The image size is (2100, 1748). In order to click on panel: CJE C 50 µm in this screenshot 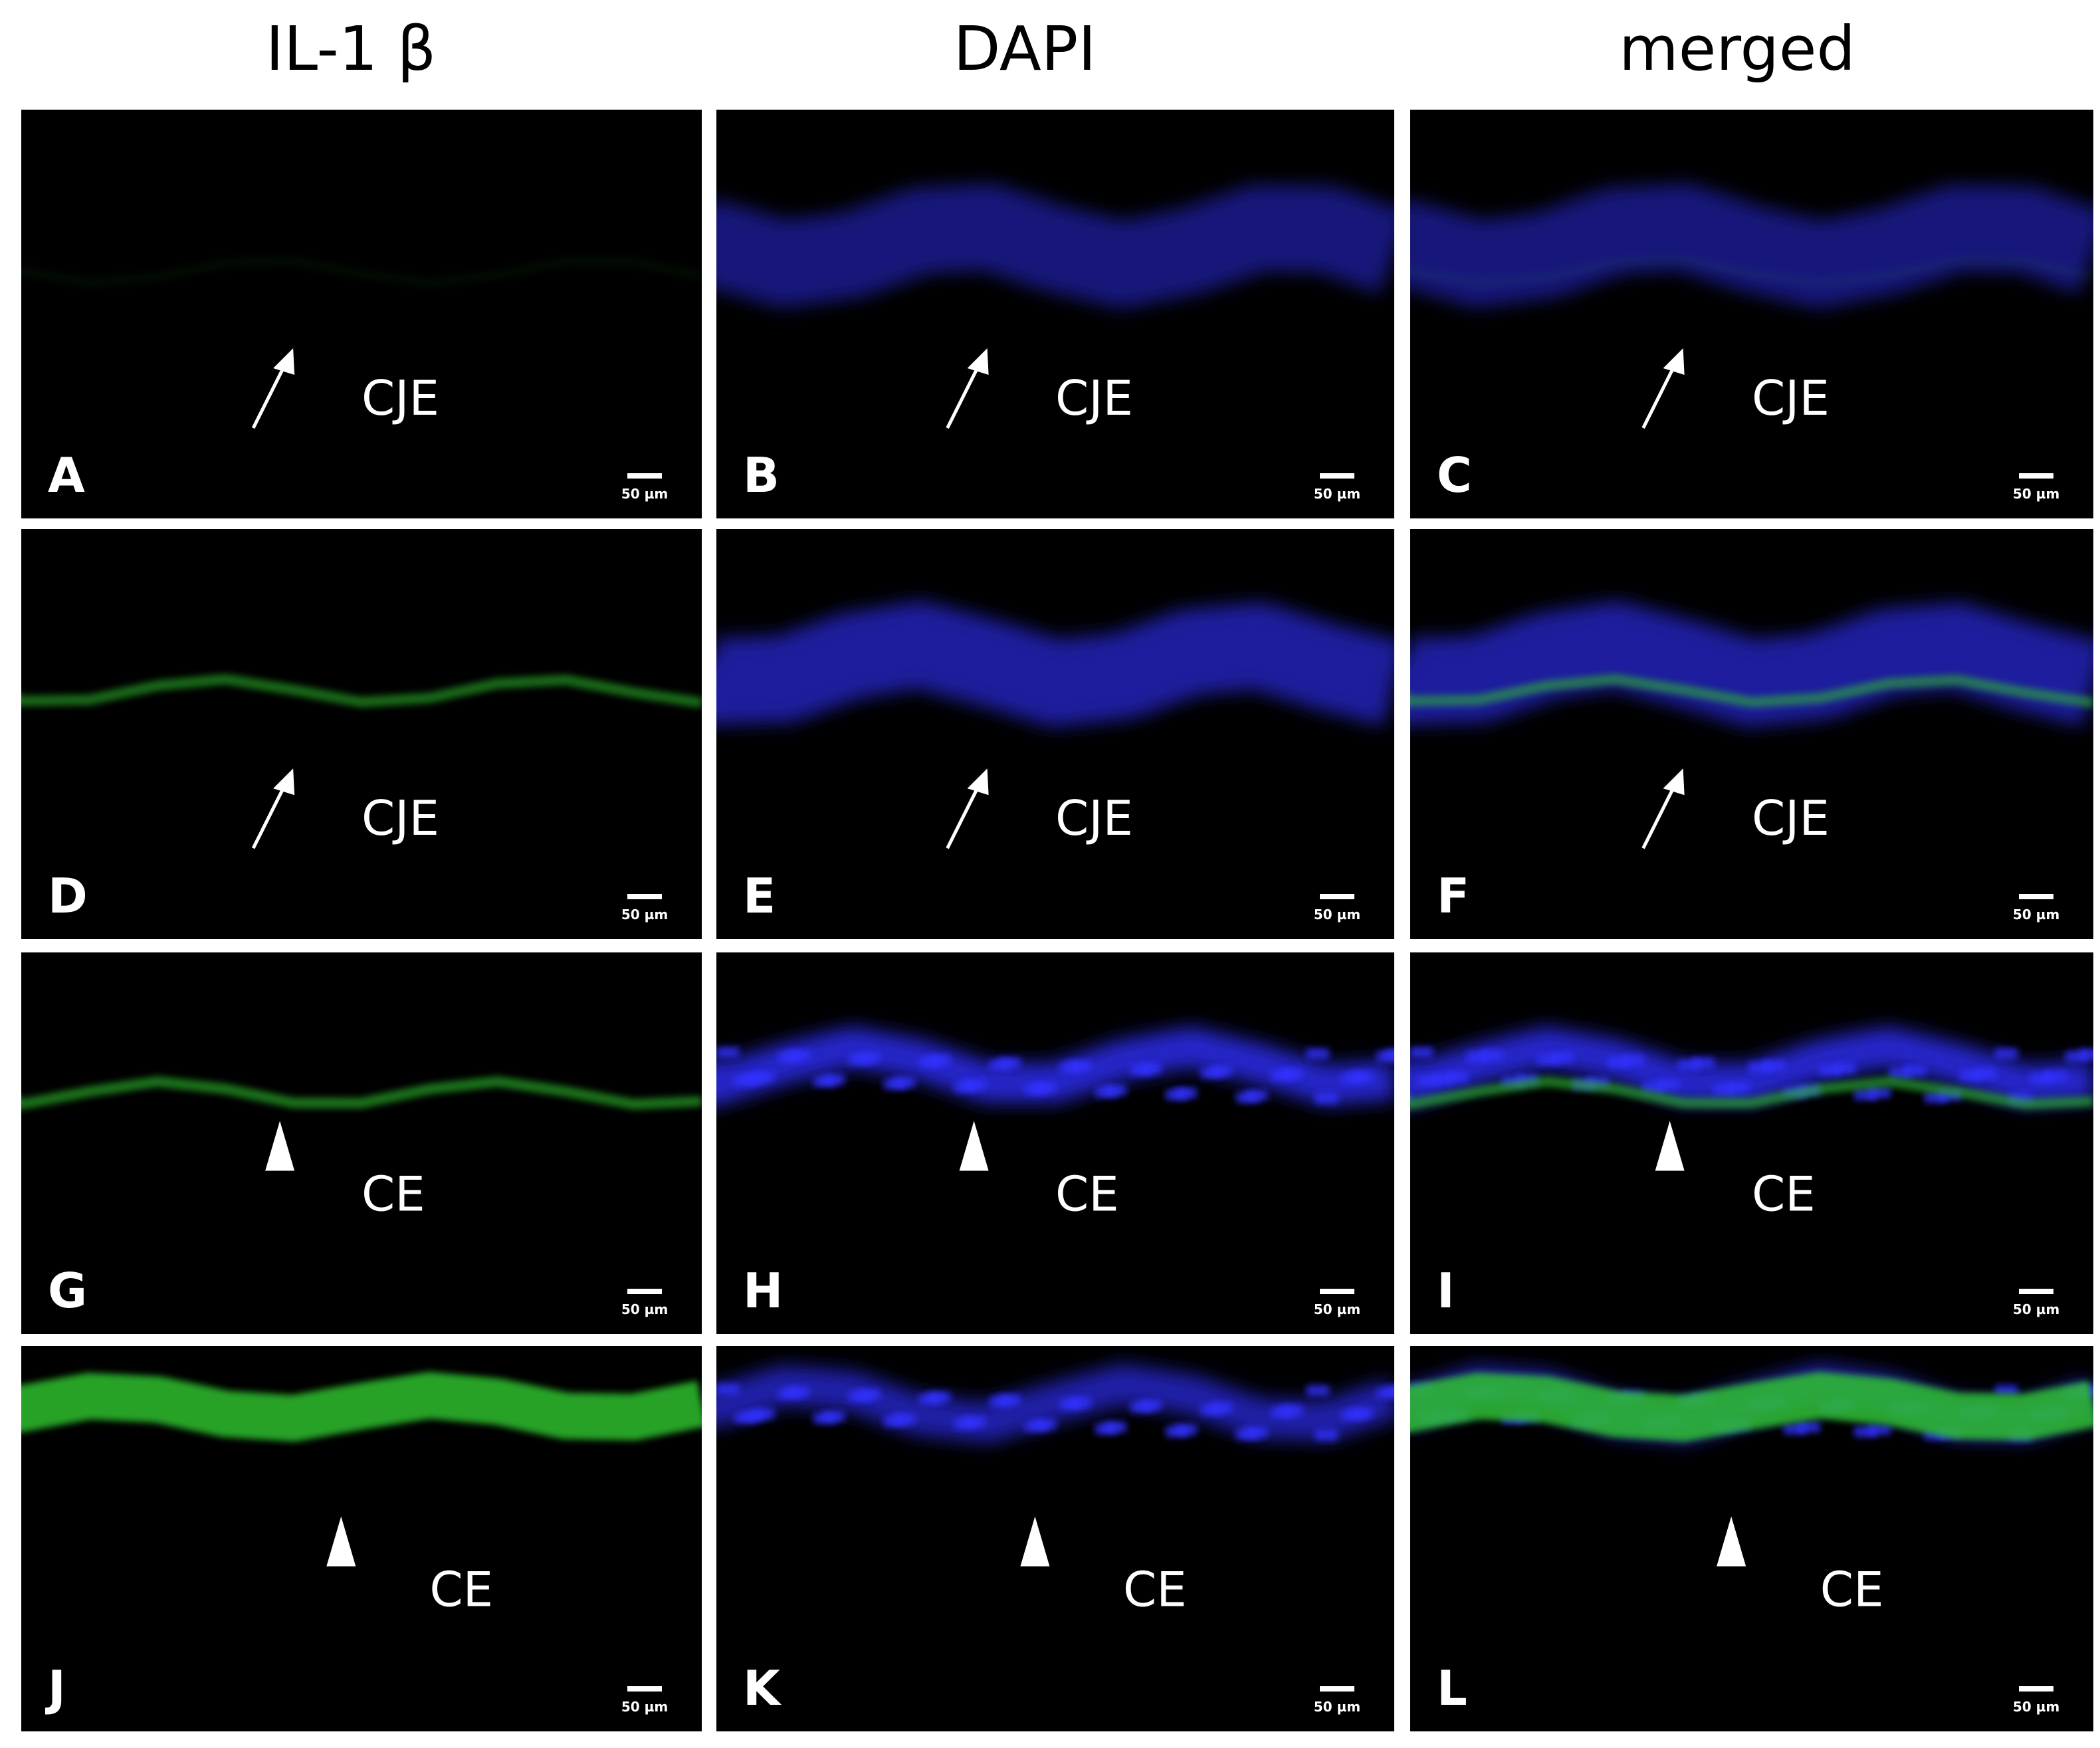, I will do `click(1751, 314)`.